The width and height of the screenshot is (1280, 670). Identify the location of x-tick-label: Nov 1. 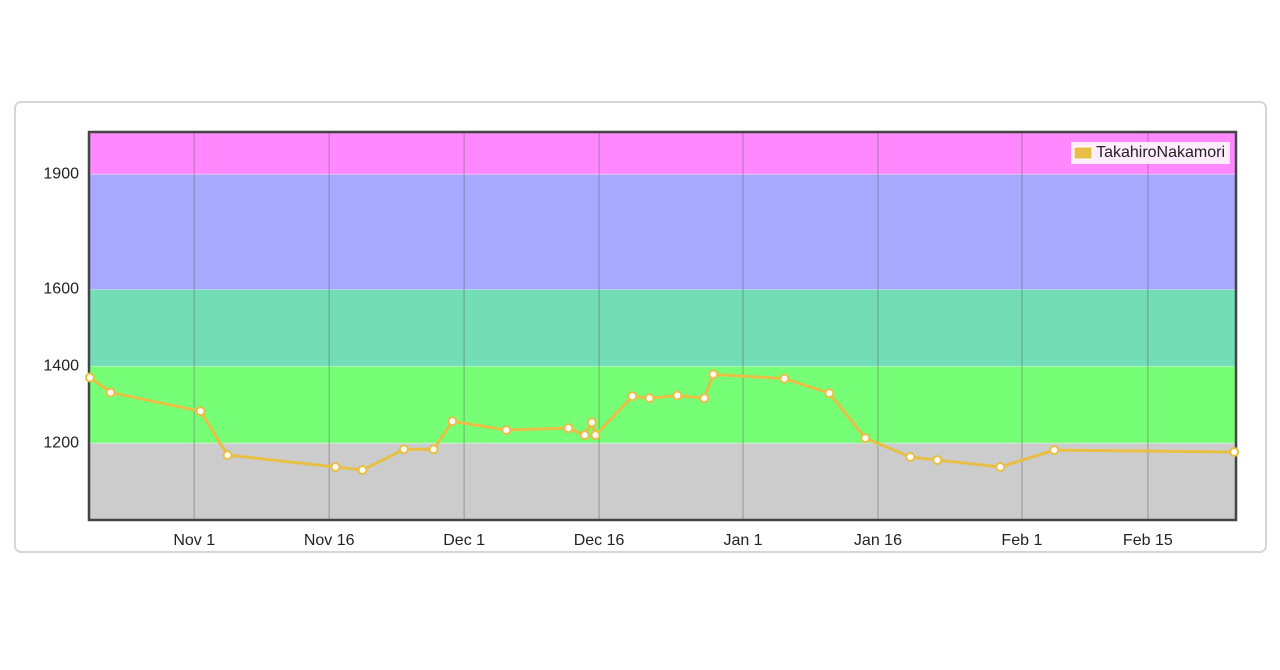
(194, 540).